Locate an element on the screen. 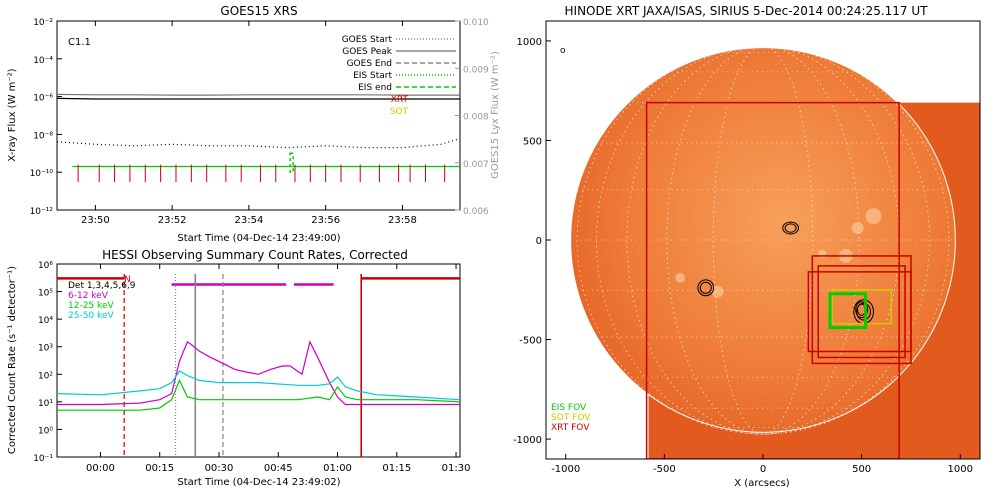  goes-x-tick-label: 23:50 is located at coordinates (95, 220).